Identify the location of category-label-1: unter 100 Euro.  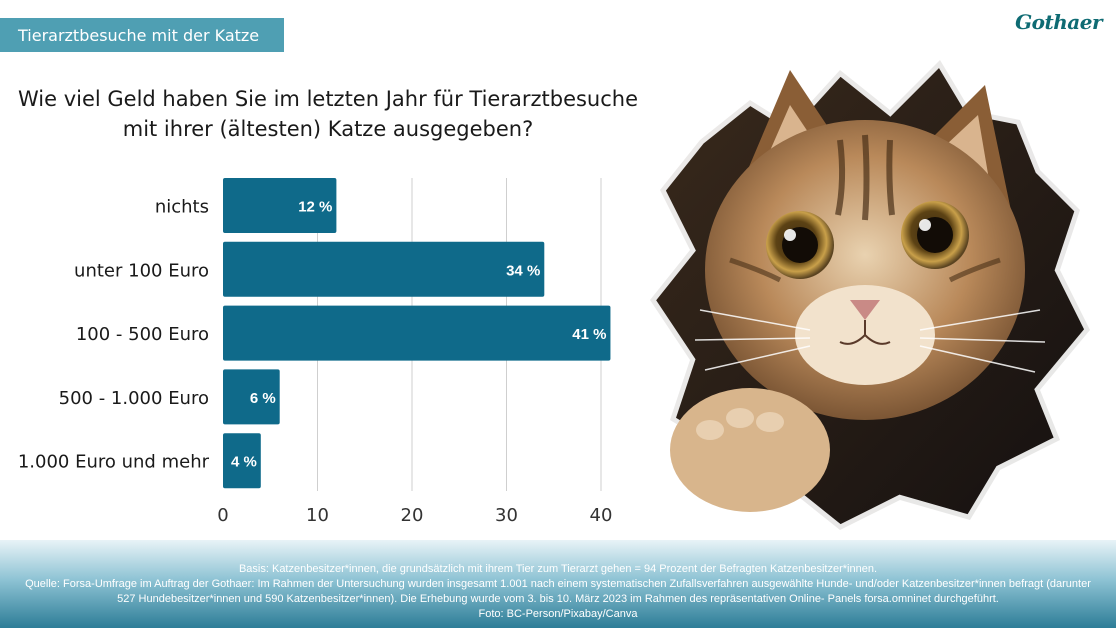
(141, 270).